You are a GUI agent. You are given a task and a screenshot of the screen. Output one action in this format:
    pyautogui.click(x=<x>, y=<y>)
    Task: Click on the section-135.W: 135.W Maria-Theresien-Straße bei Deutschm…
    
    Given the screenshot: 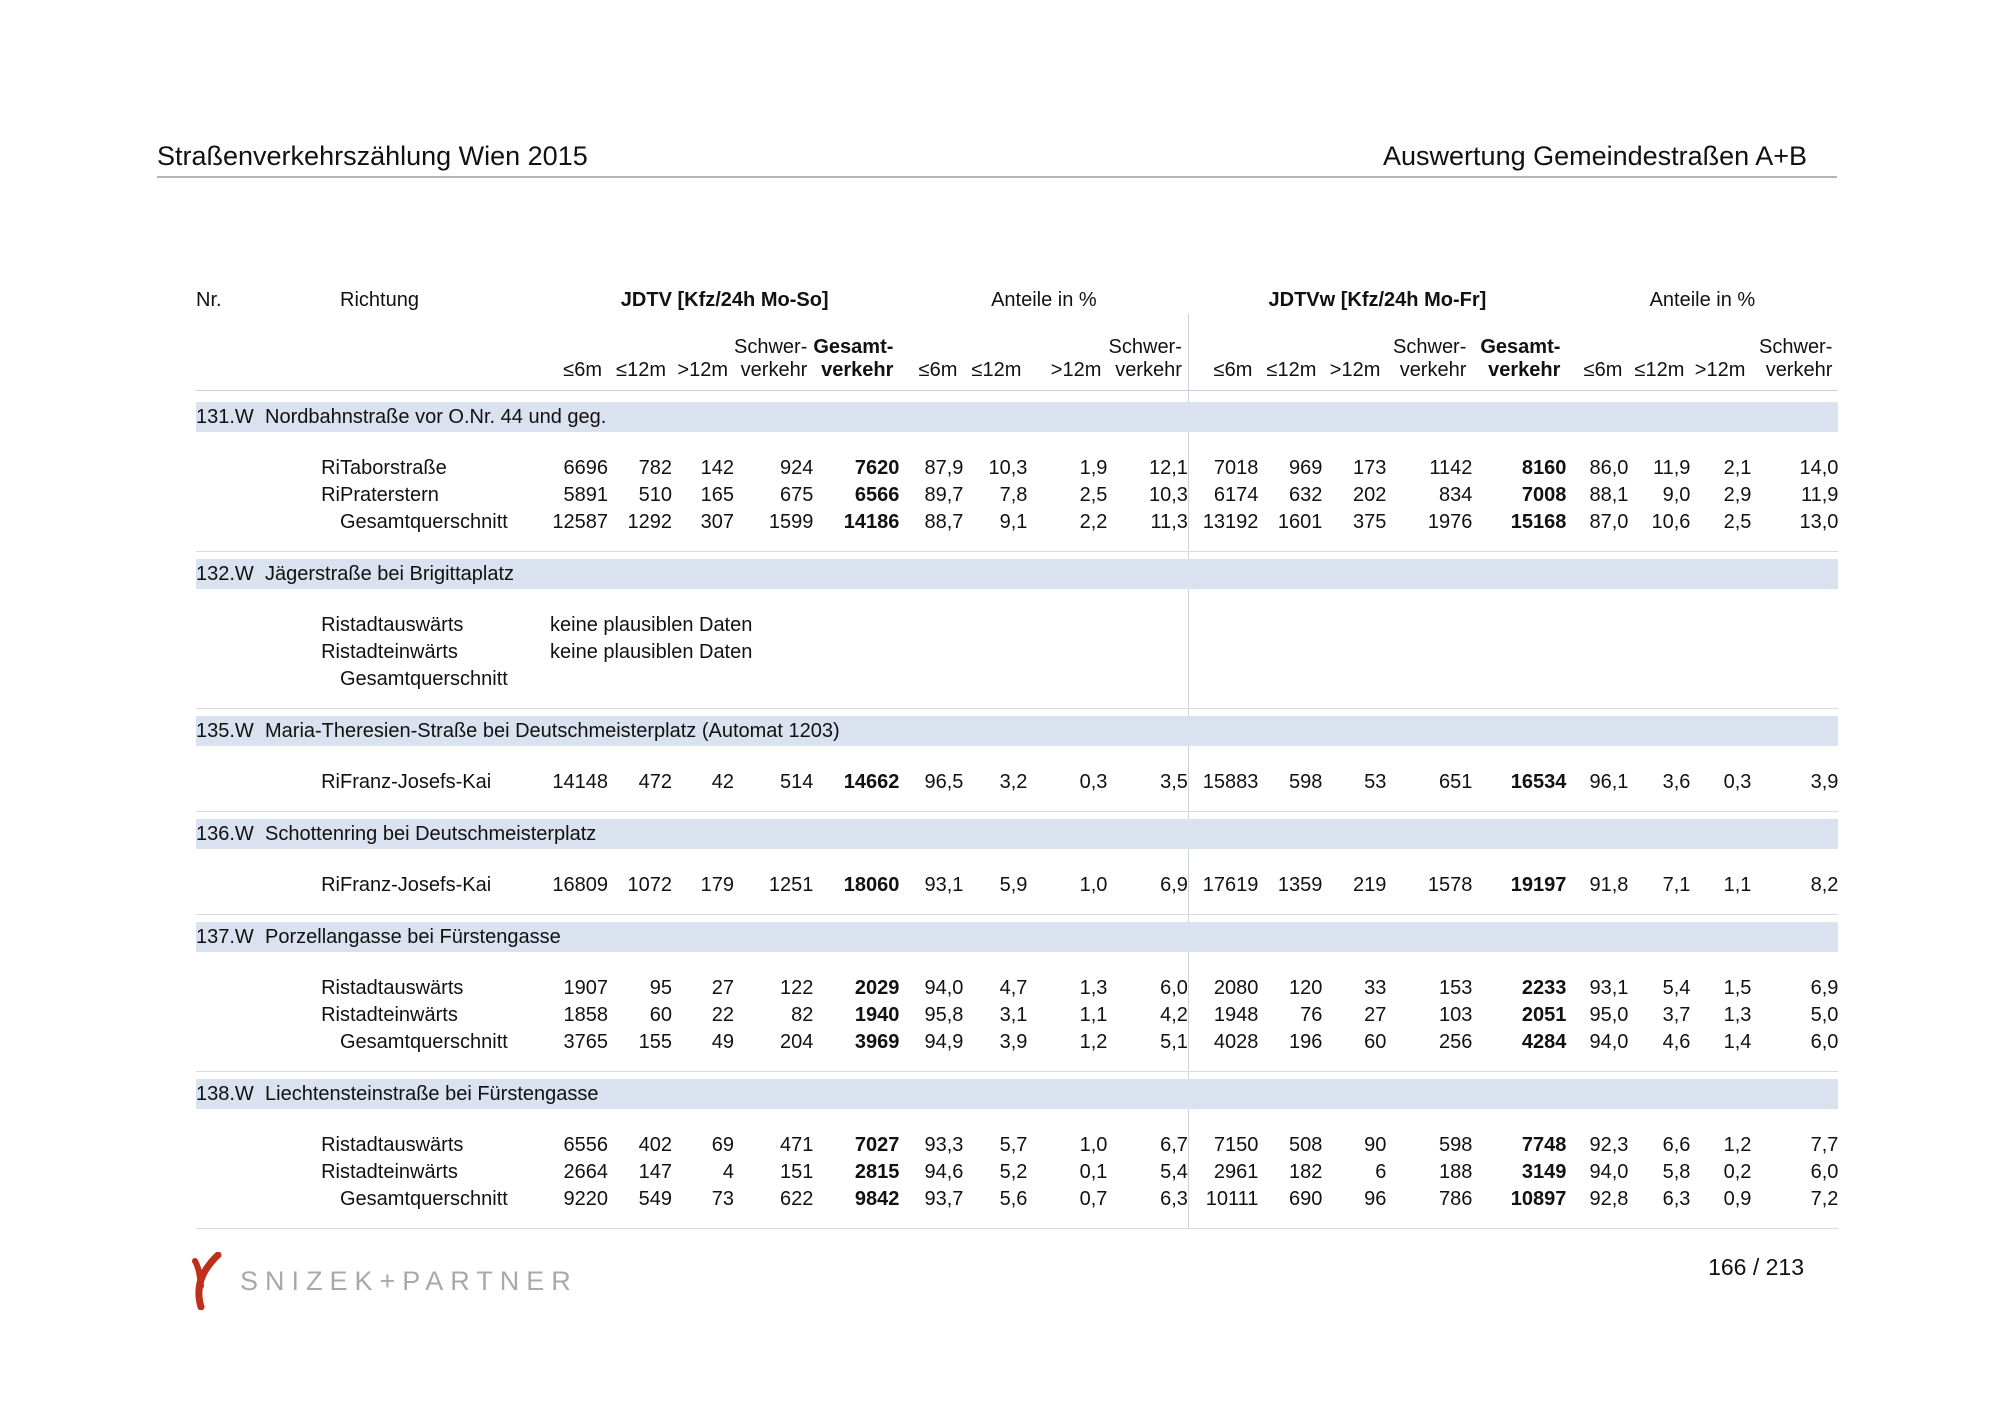 What is the action you would take?
    pyautogui.click(x=1017, y=760)
    